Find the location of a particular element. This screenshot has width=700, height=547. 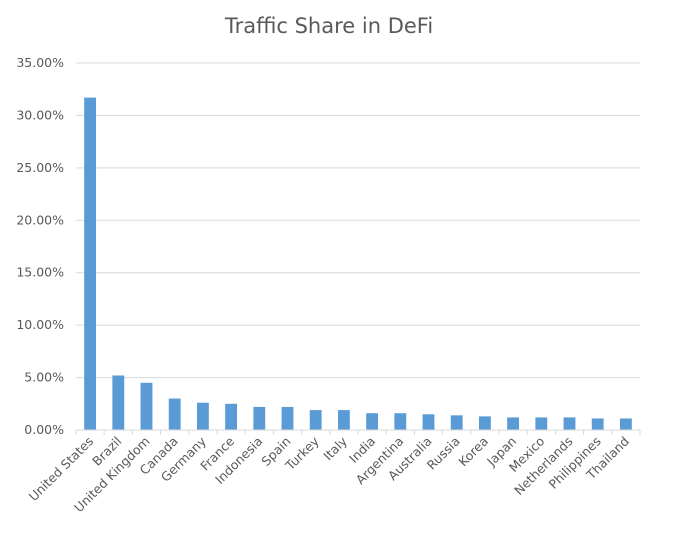

y-tick-label: 25.00% is located at coordinates (40, 167).